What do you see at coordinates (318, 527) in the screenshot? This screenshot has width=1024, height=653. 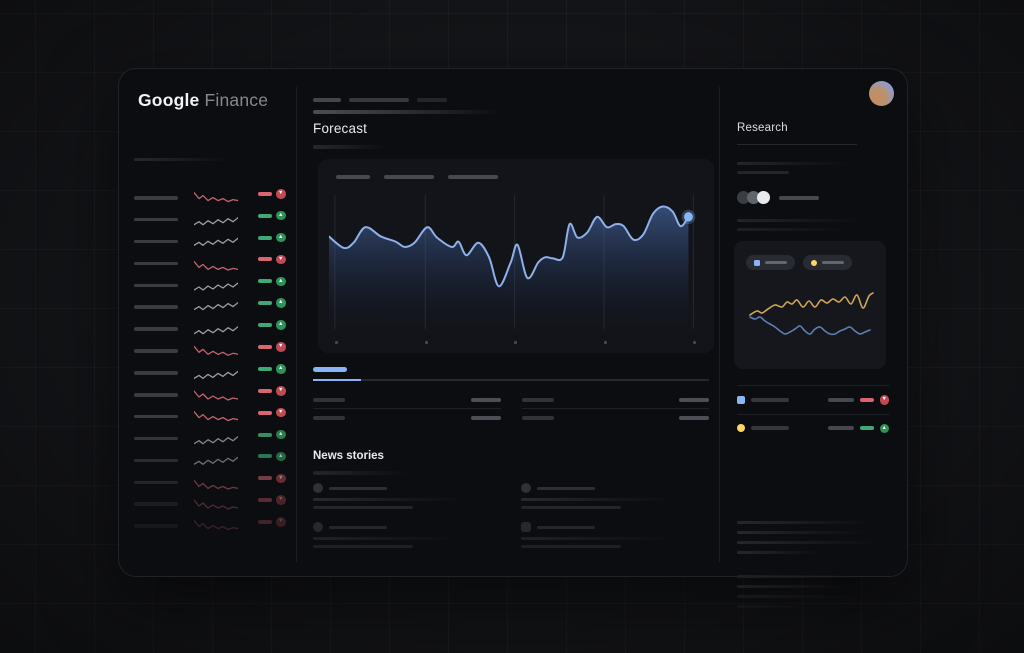 I see `news-source-icon` at bounding box center [318, 527].